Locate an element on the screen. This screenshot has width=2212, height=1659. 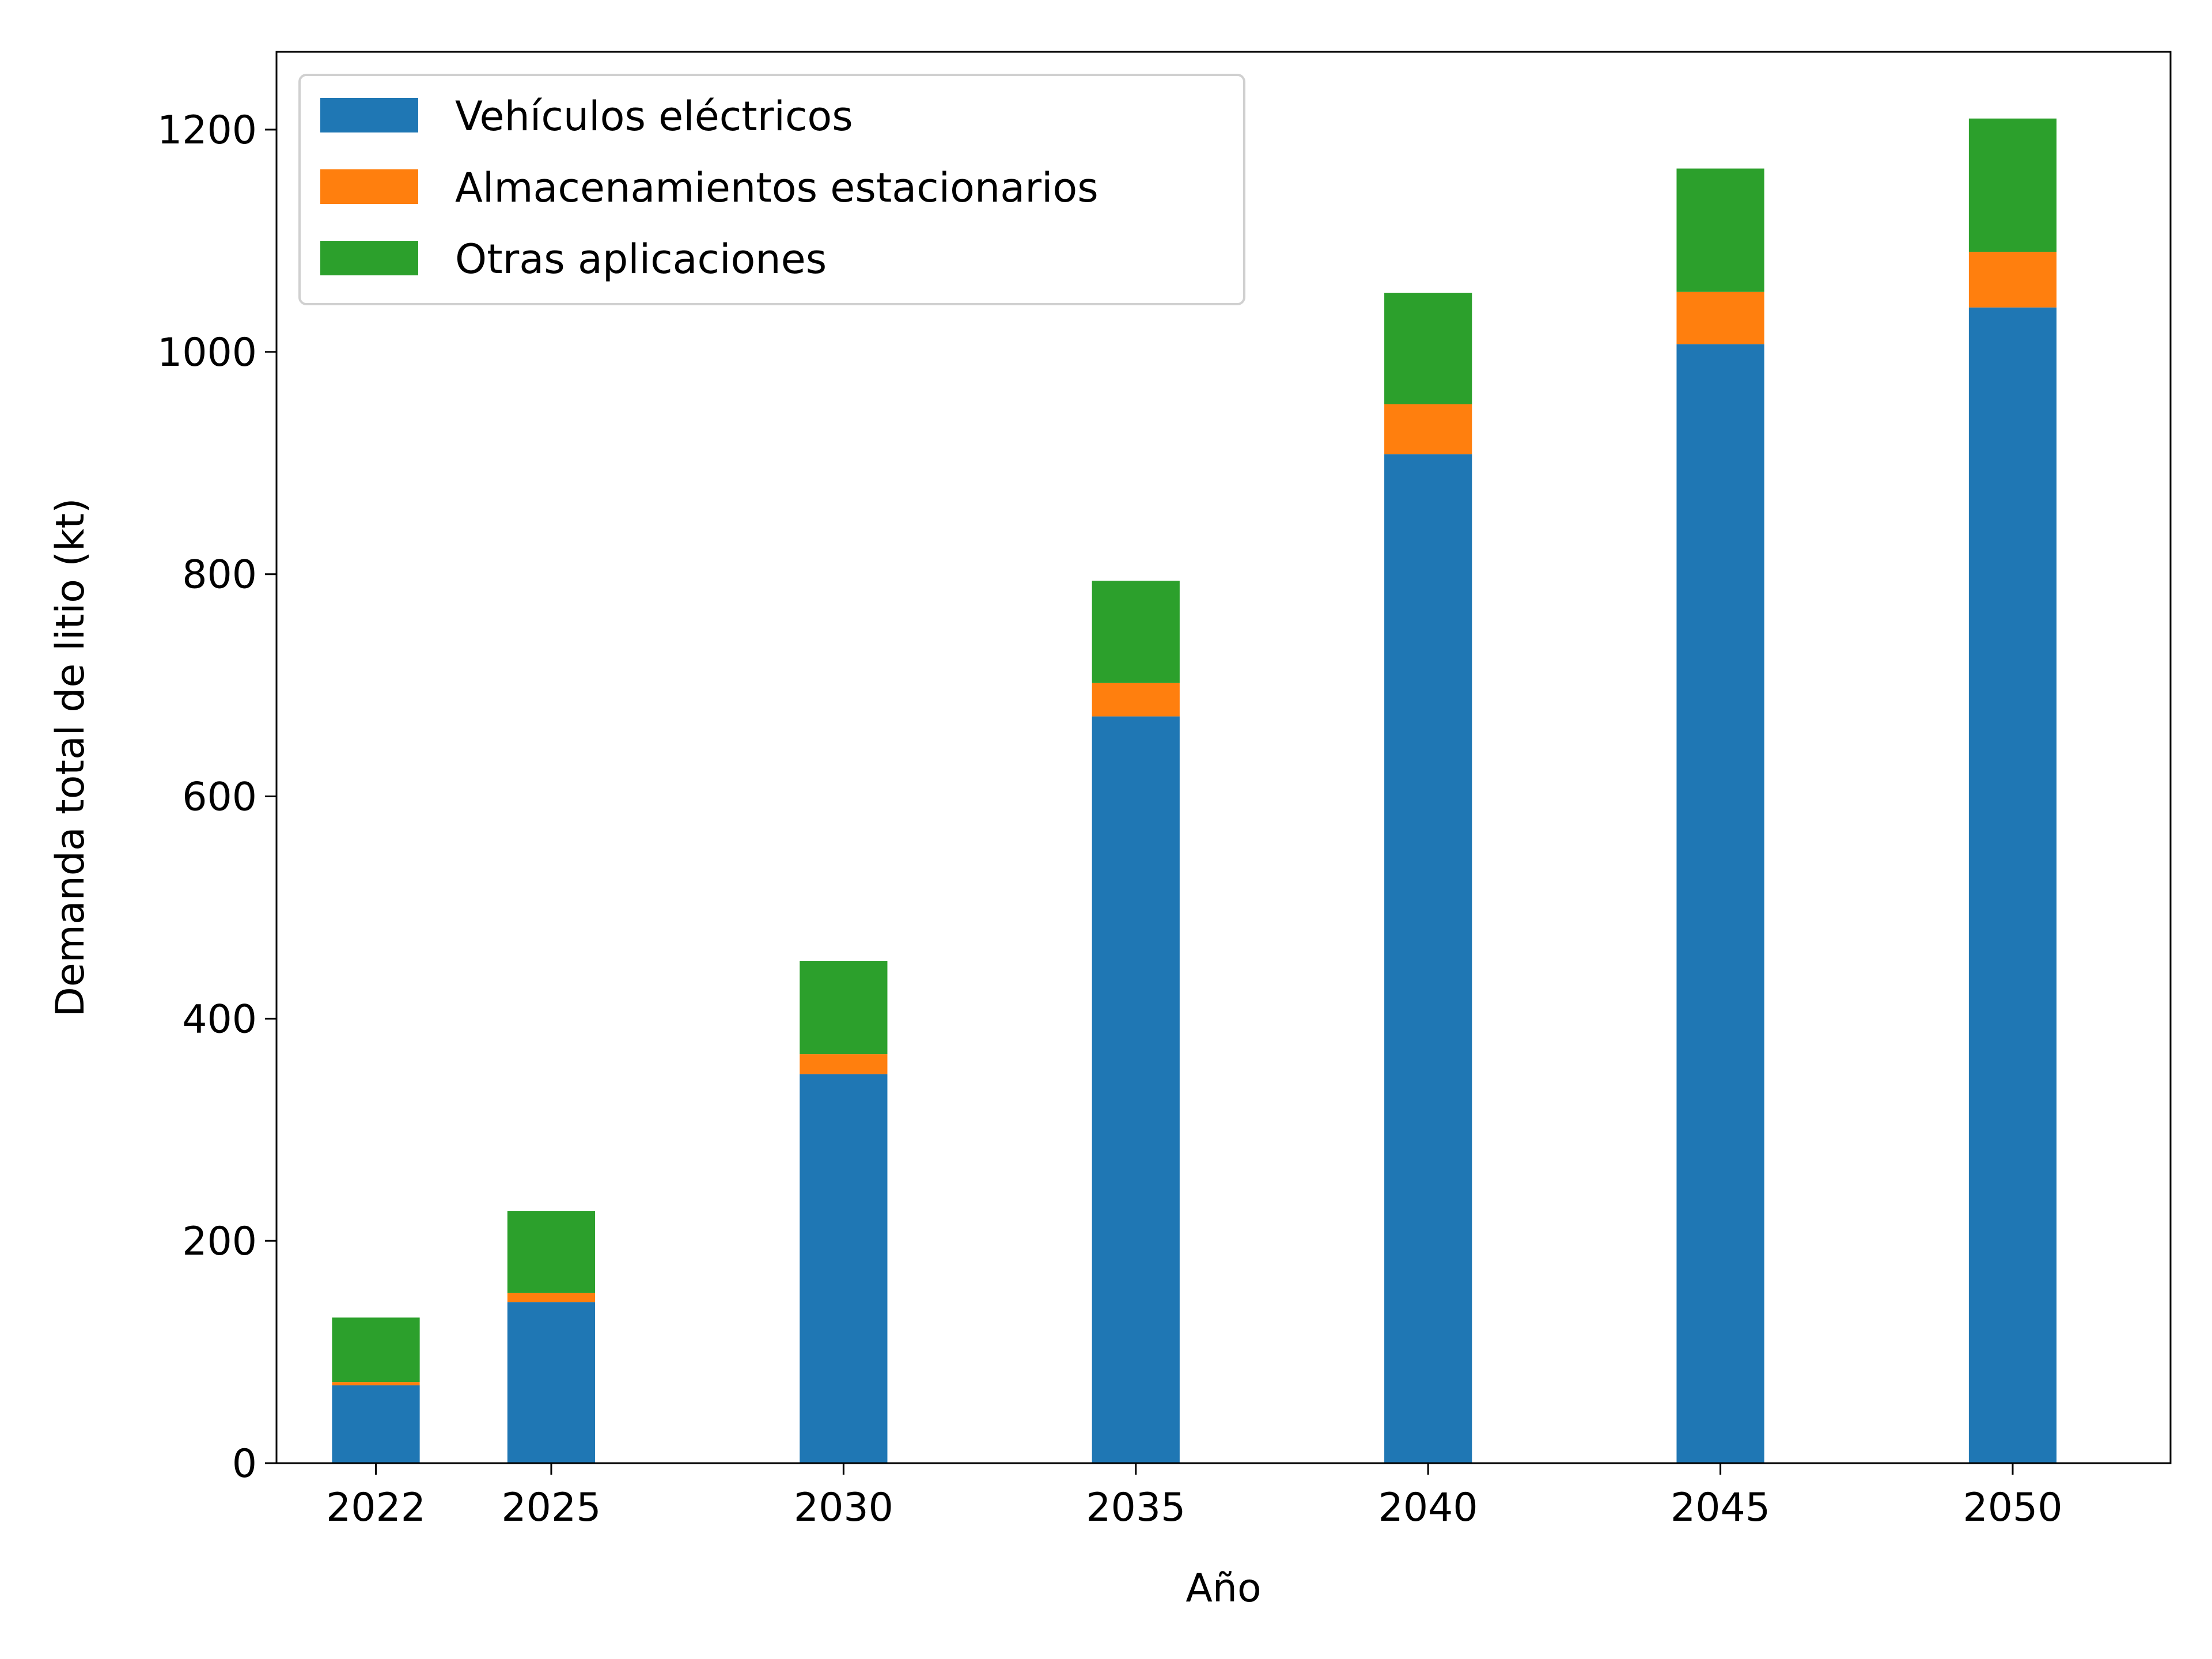
legend-entry-label: Otras aplicaciones is located at coordinates (641, 259).